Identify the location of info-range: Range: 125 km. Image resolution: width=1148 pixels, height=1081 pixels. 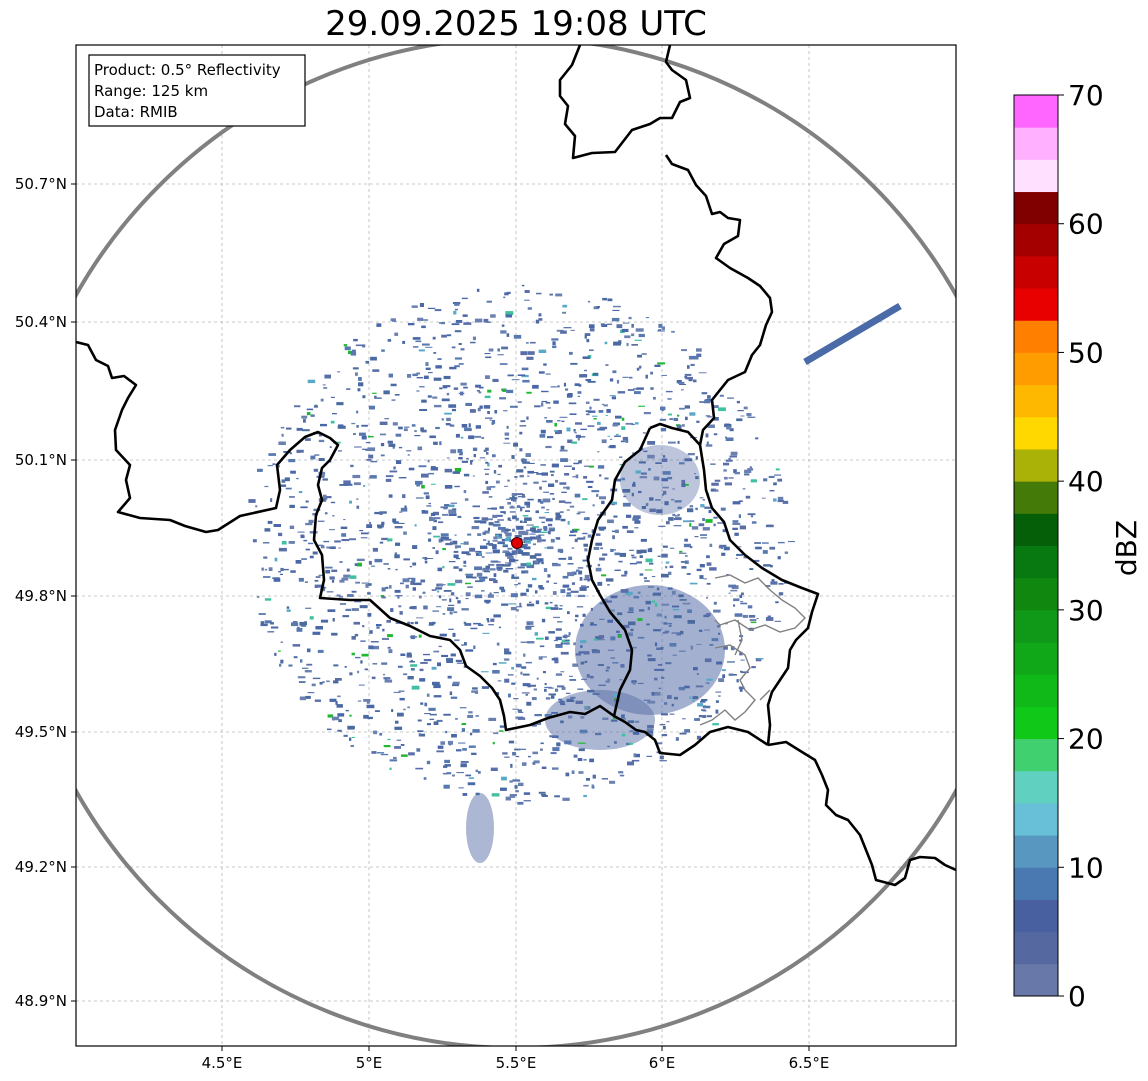
(151, 91).